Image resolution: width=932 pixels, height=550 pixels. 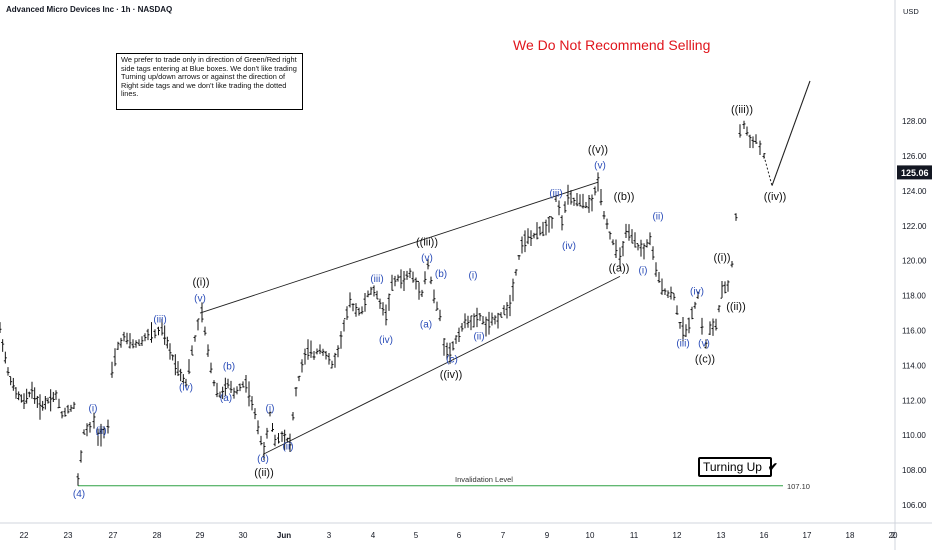 What do you see at coordinates (914, 365) in the screenshot?
I see `price-tick-label: 114.00` at bounding box center [914, 365].